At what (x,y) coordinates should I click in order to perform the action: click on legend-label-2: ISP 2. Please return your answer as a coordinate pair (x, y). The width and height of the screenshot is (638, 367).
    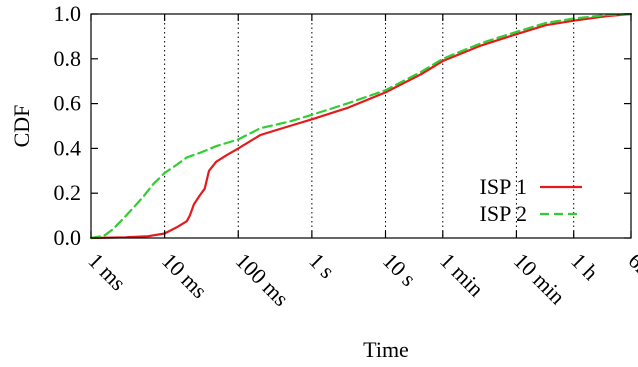
    Looking at the image, I should click on (503, 213).